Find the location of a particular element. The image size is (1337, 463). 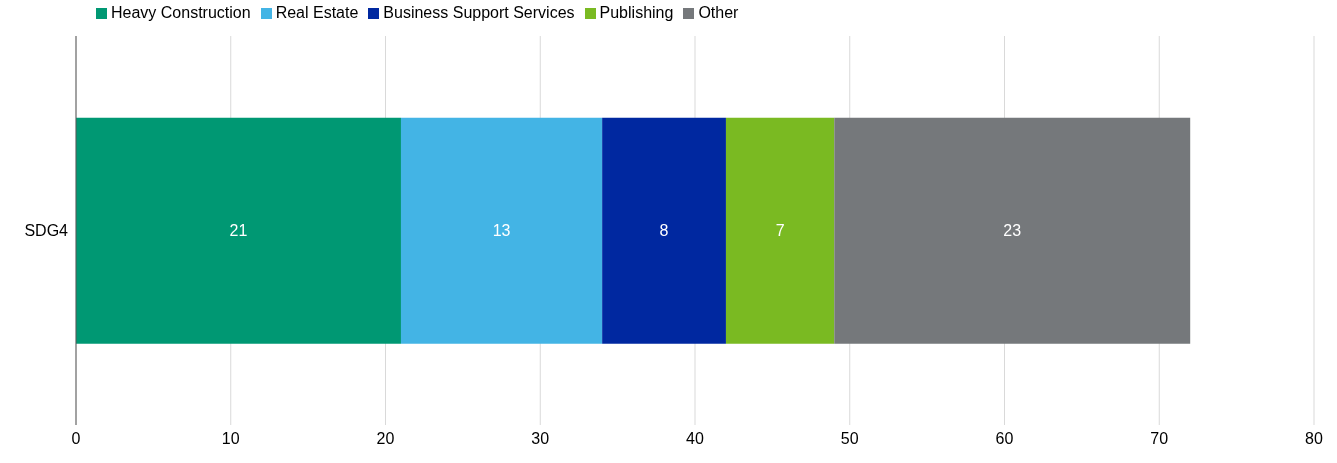

legend-label: Business Support Services is located at coordinates (479, 12).